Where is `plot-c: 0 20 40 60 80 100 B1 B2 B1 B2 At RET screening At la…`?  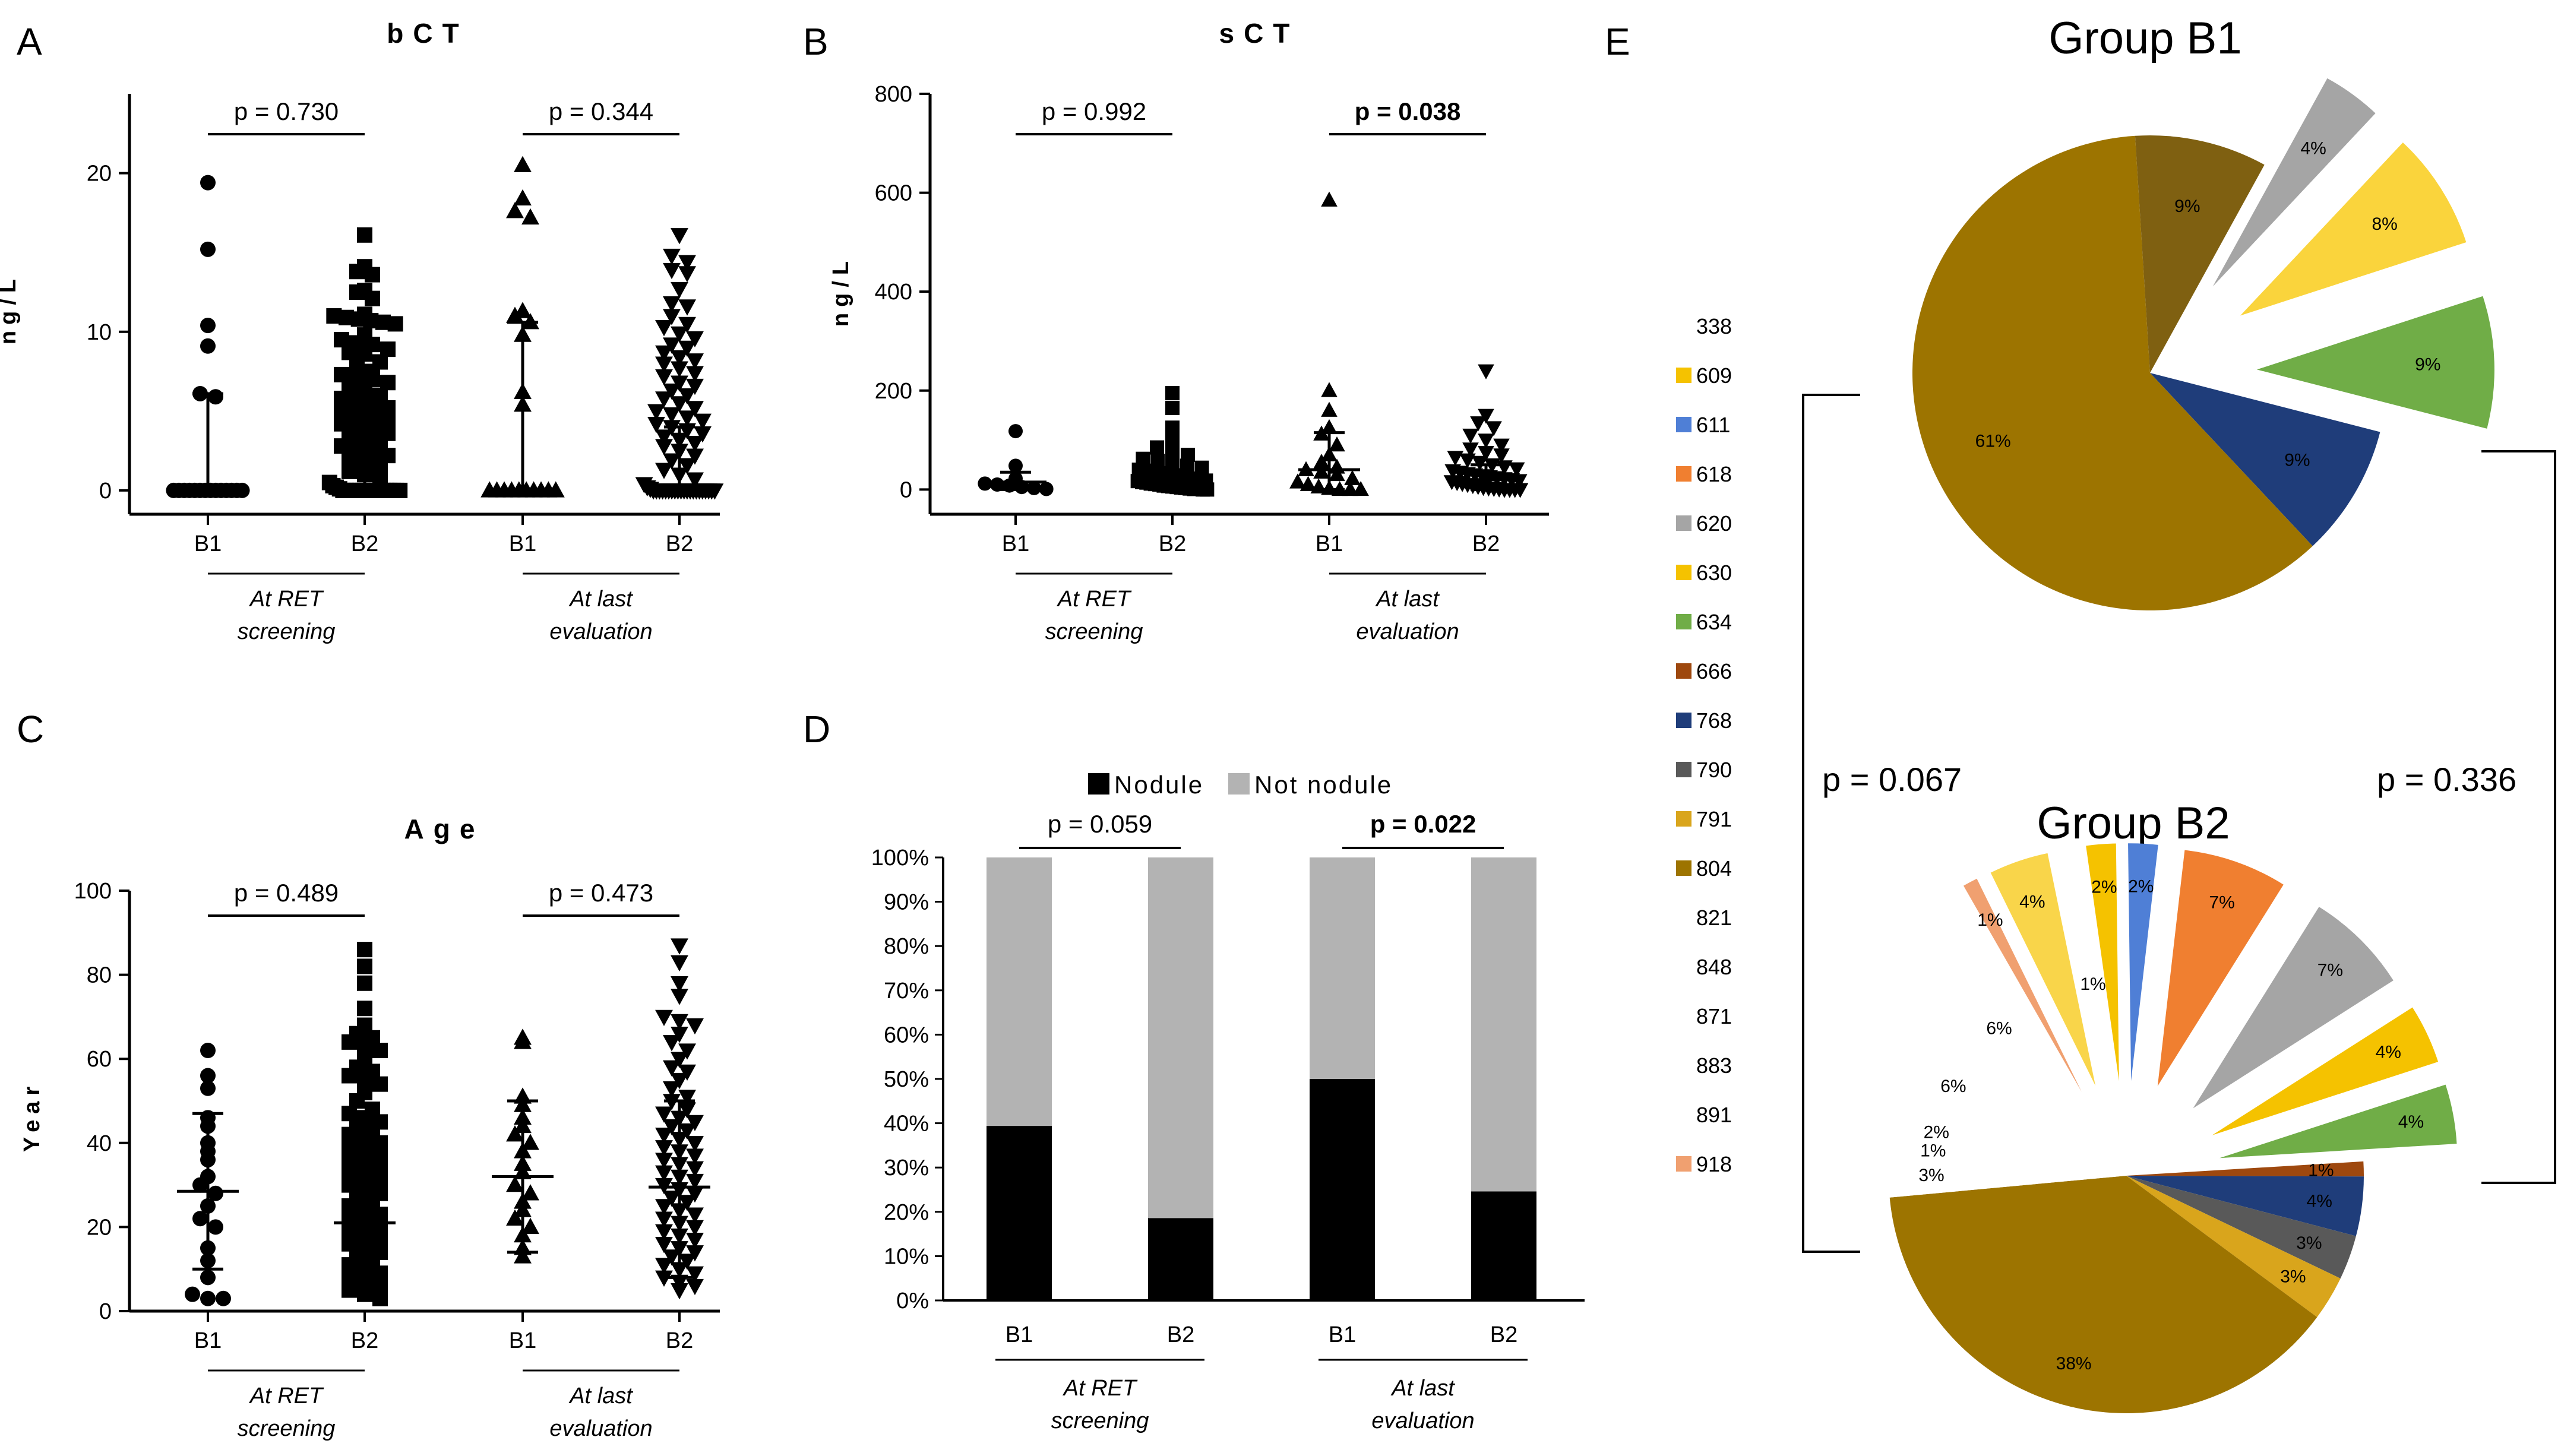 plot-c: 0 20 40 60 80 100 B1 B2 B1 B2 At RET screening At la… is located at coordinates (397, 1160).